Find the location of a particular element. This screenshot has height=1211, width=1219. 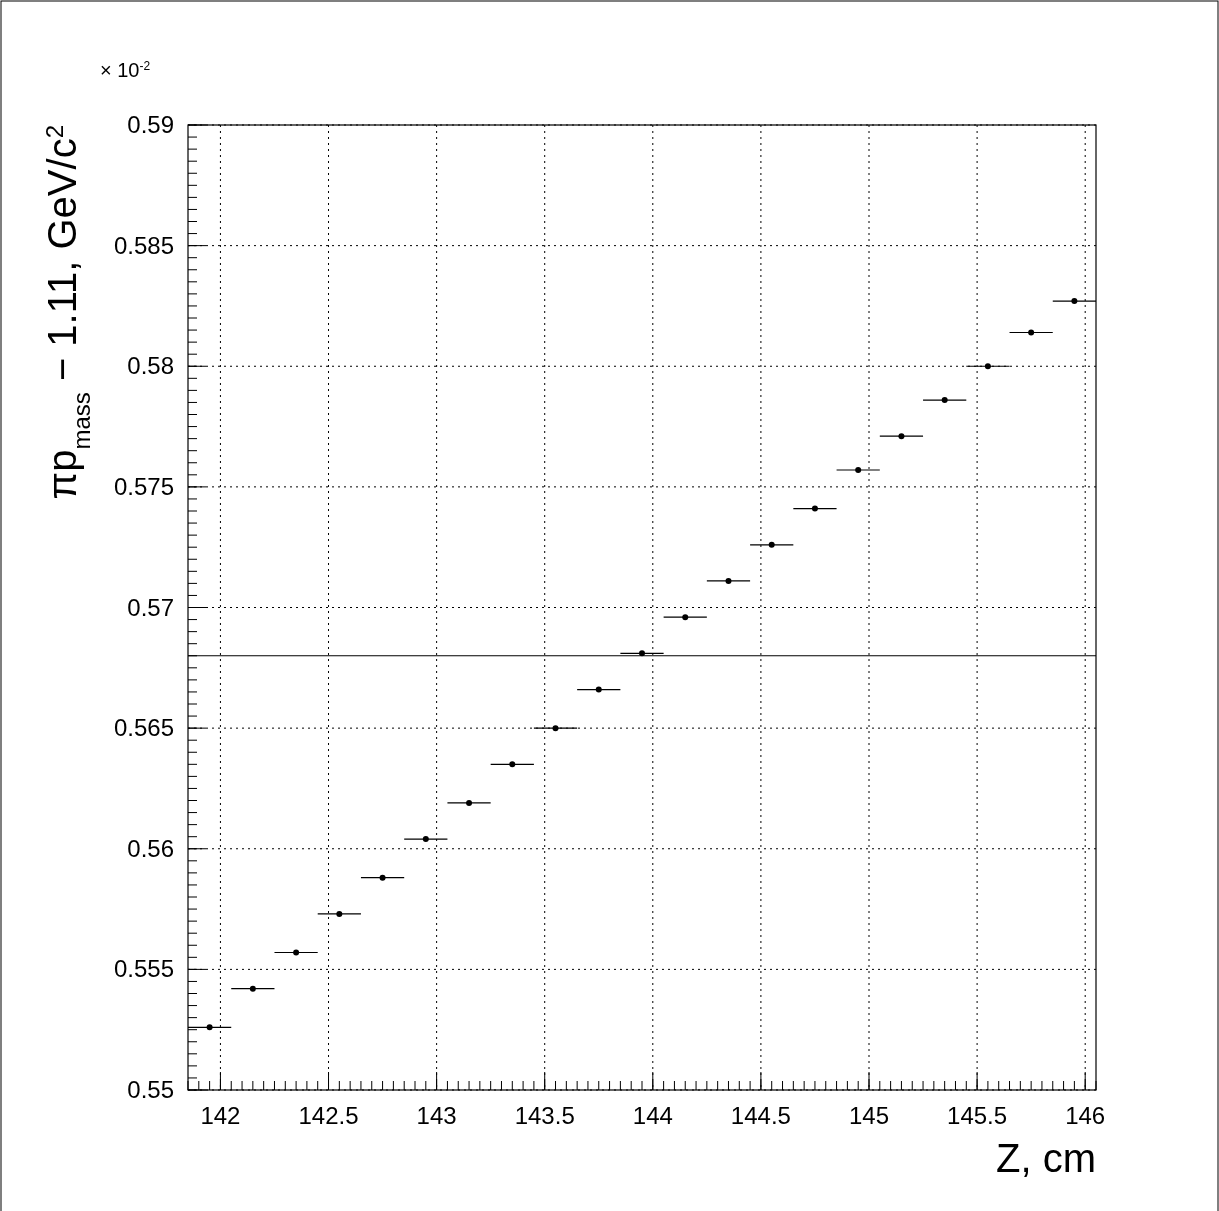

text: × 10$^{-2}$ is located at coordinates (125, 70).